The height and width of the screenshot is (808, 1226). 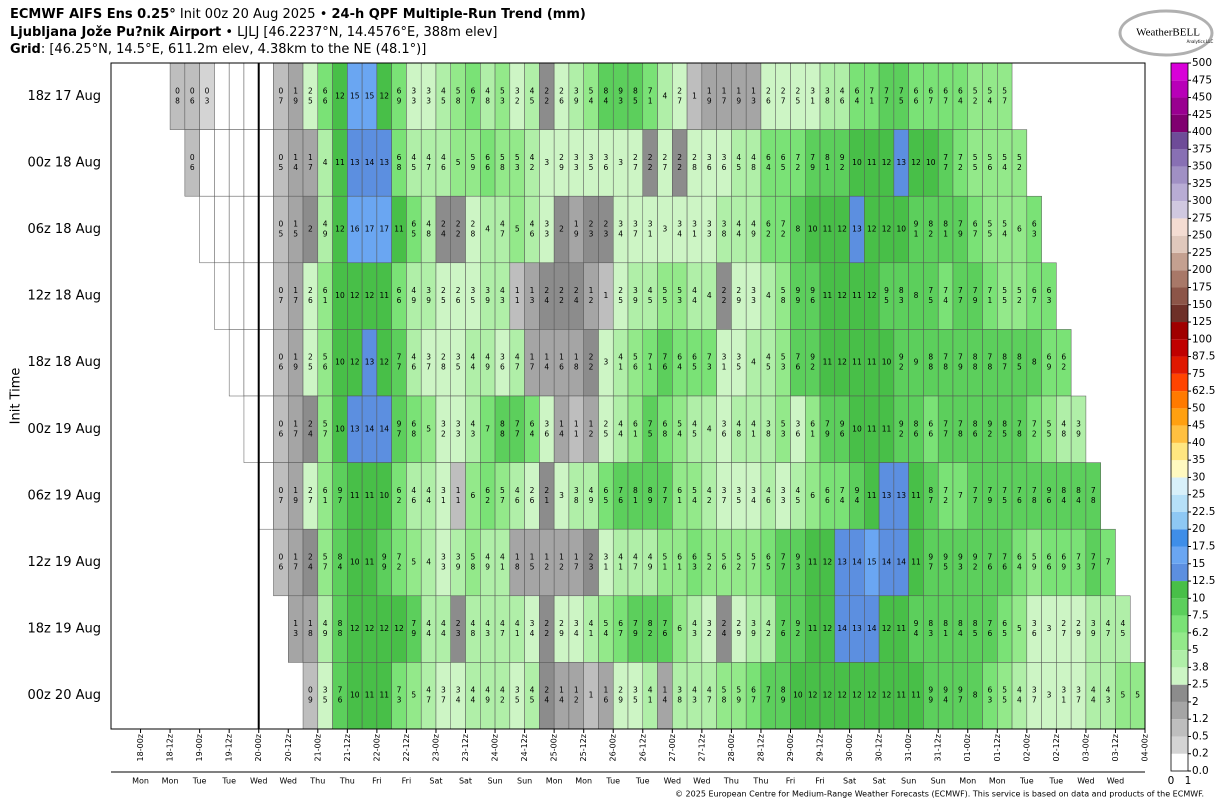 I want to click on cell-value: 4, so click(x=428, y=562).